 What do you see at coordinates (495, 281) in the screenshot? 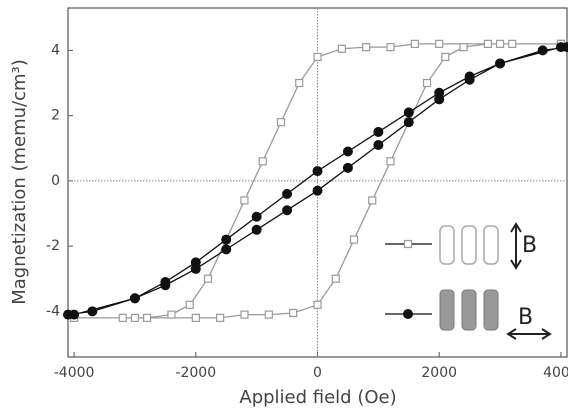
I see `legend` at bounding box center [495, 281].